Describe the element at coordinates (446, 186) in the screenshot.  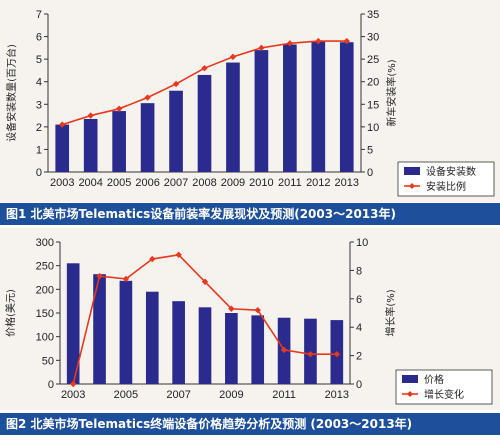
I see `legend-line-label: 安装比例` at that location.